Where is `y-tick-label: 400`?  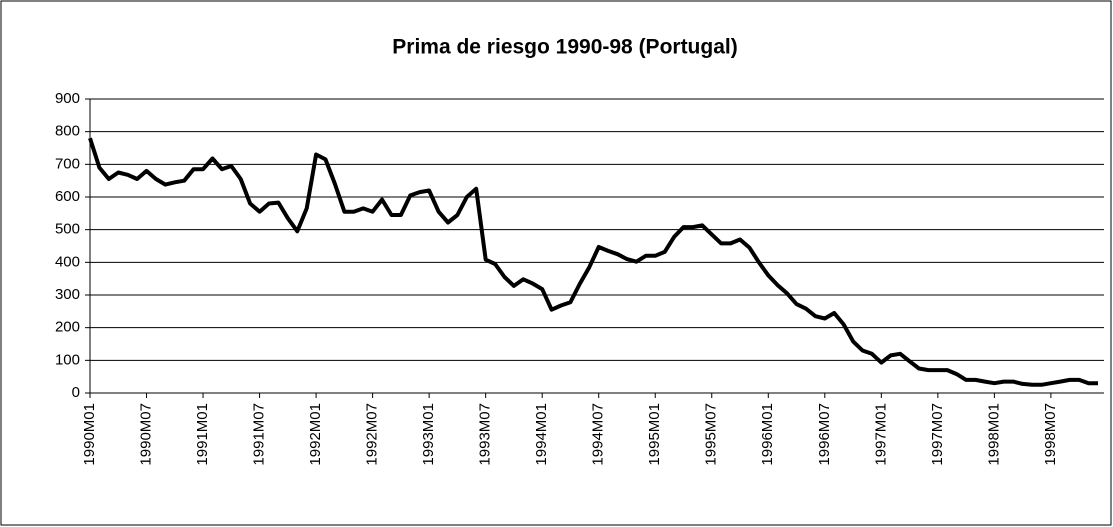 y-tick-label: 400 is located at coordinates (67, 261).